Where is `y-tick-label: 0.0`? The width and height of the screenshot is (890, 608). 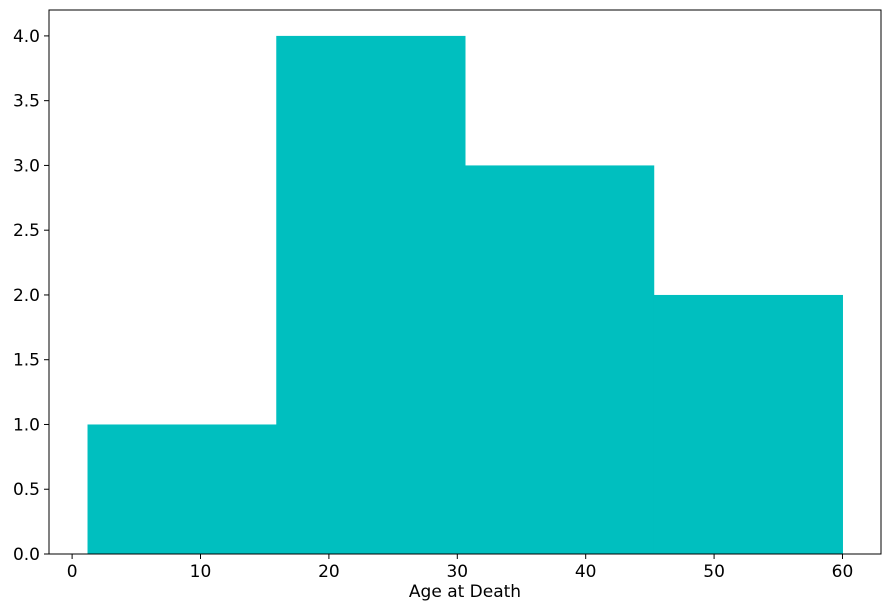 y-tick-label: 0.0 is located at coordinates (26, 555).